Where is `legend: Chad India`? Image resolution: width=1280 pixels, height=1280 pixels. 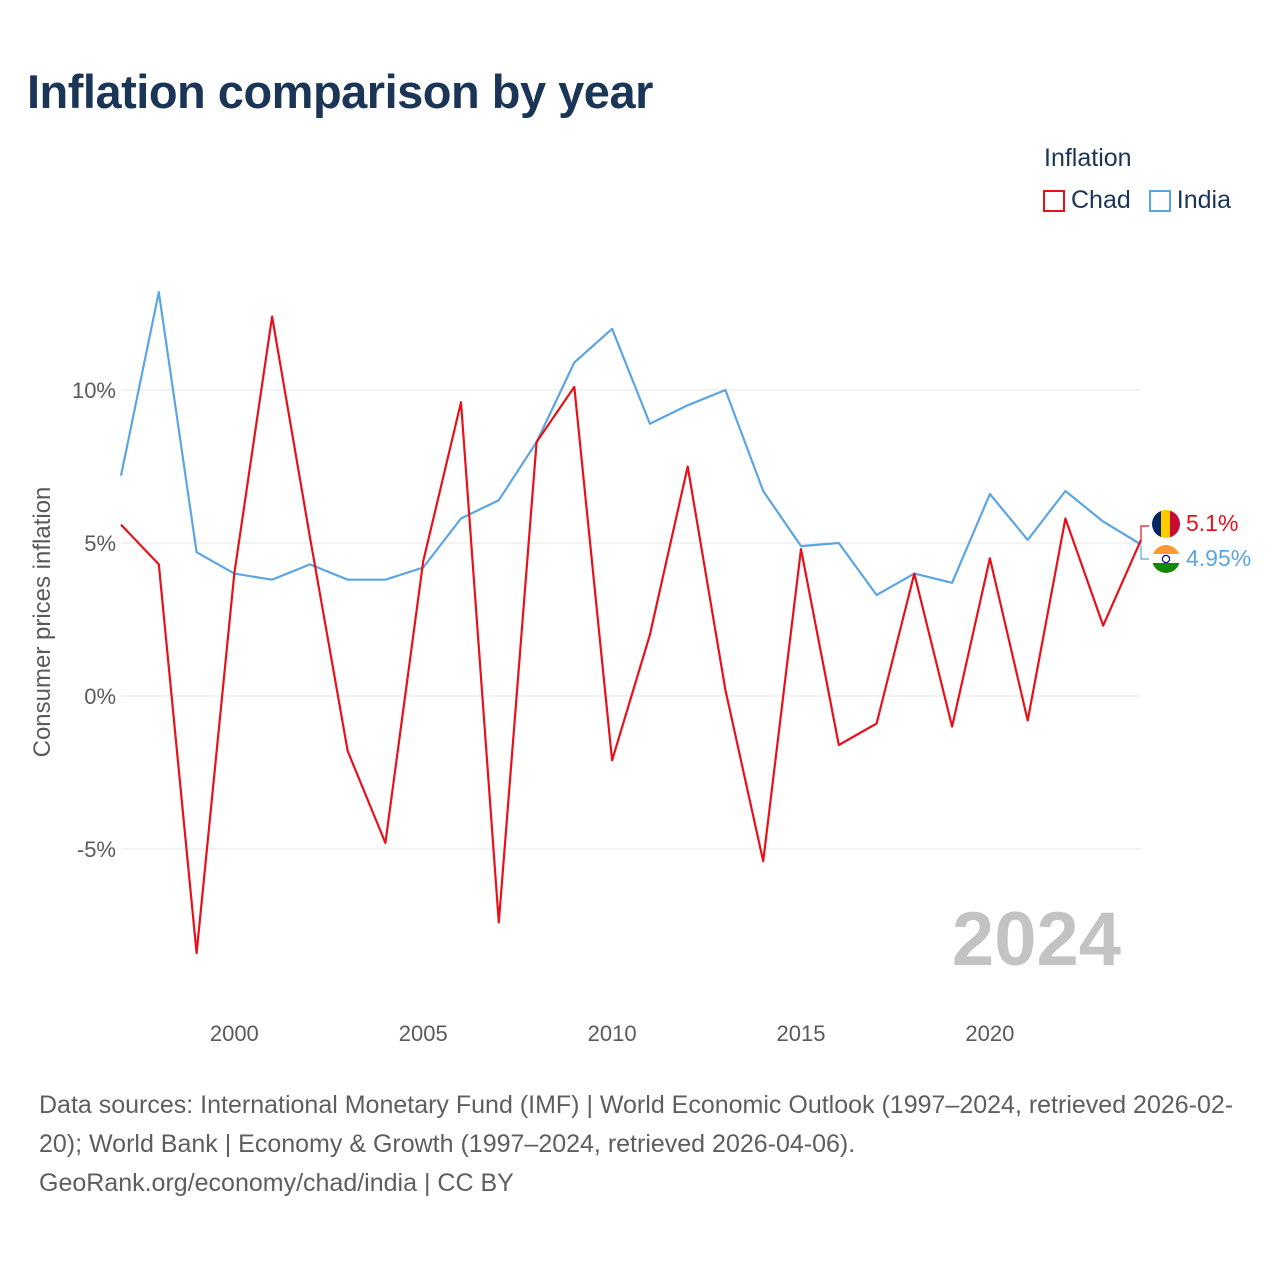
legend: Chad India is located at coordinates (1137, 200).